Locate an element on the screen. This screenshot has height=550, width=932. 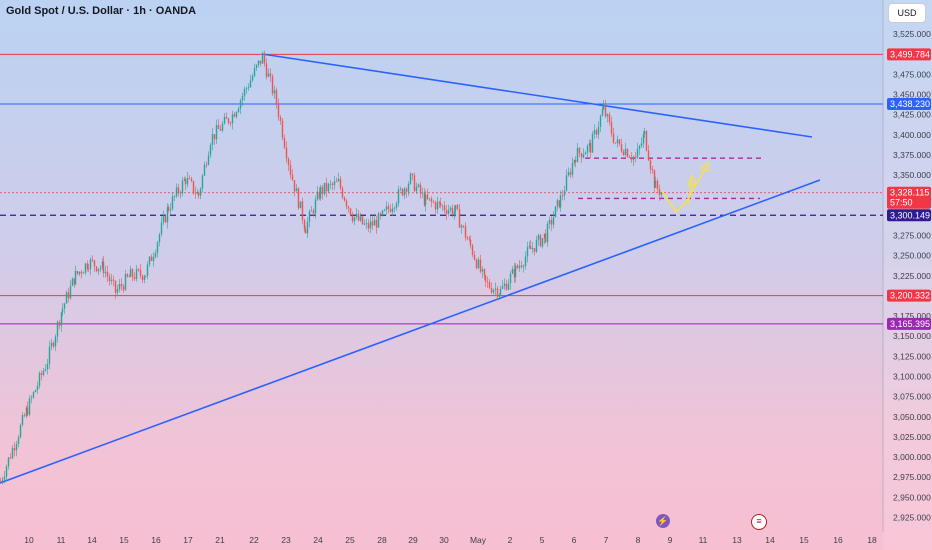
lightning-event-icon: ⚡ is located at coordinates (663, 521).